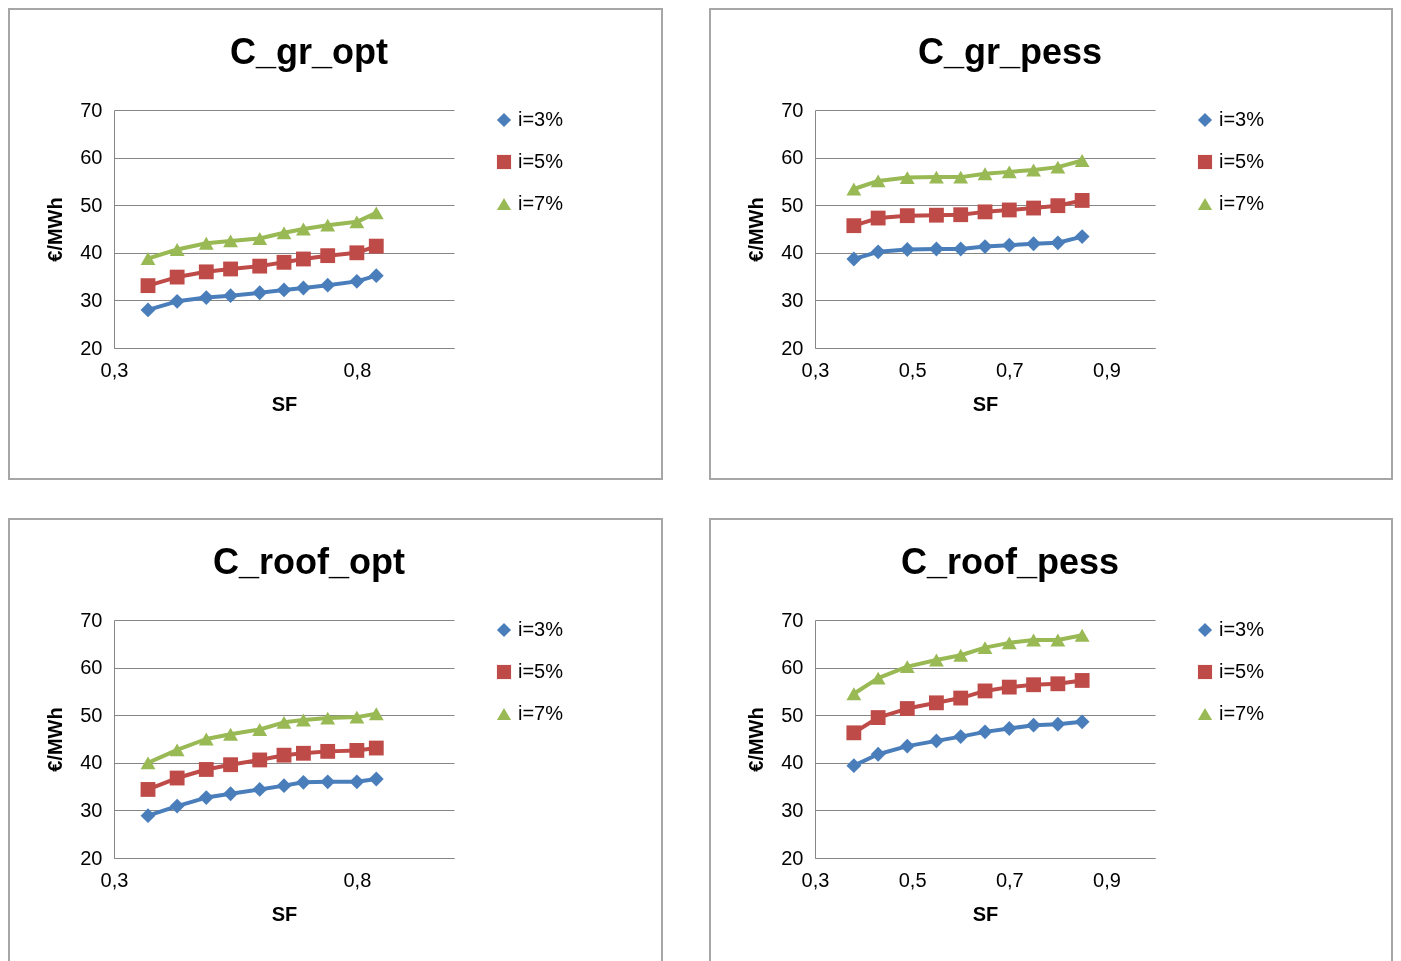  What do you see at coordinates (309, 51) in the screenshot?
I see `chart-title: C_gr_opt` at bounding box center [309, 51].